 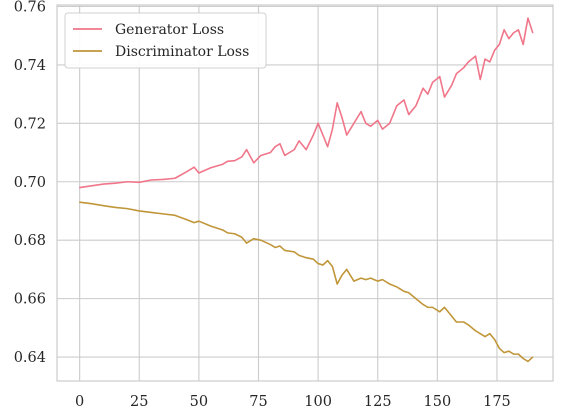 I want to click on x-tick-label: 25, so click(x=139, y=402).